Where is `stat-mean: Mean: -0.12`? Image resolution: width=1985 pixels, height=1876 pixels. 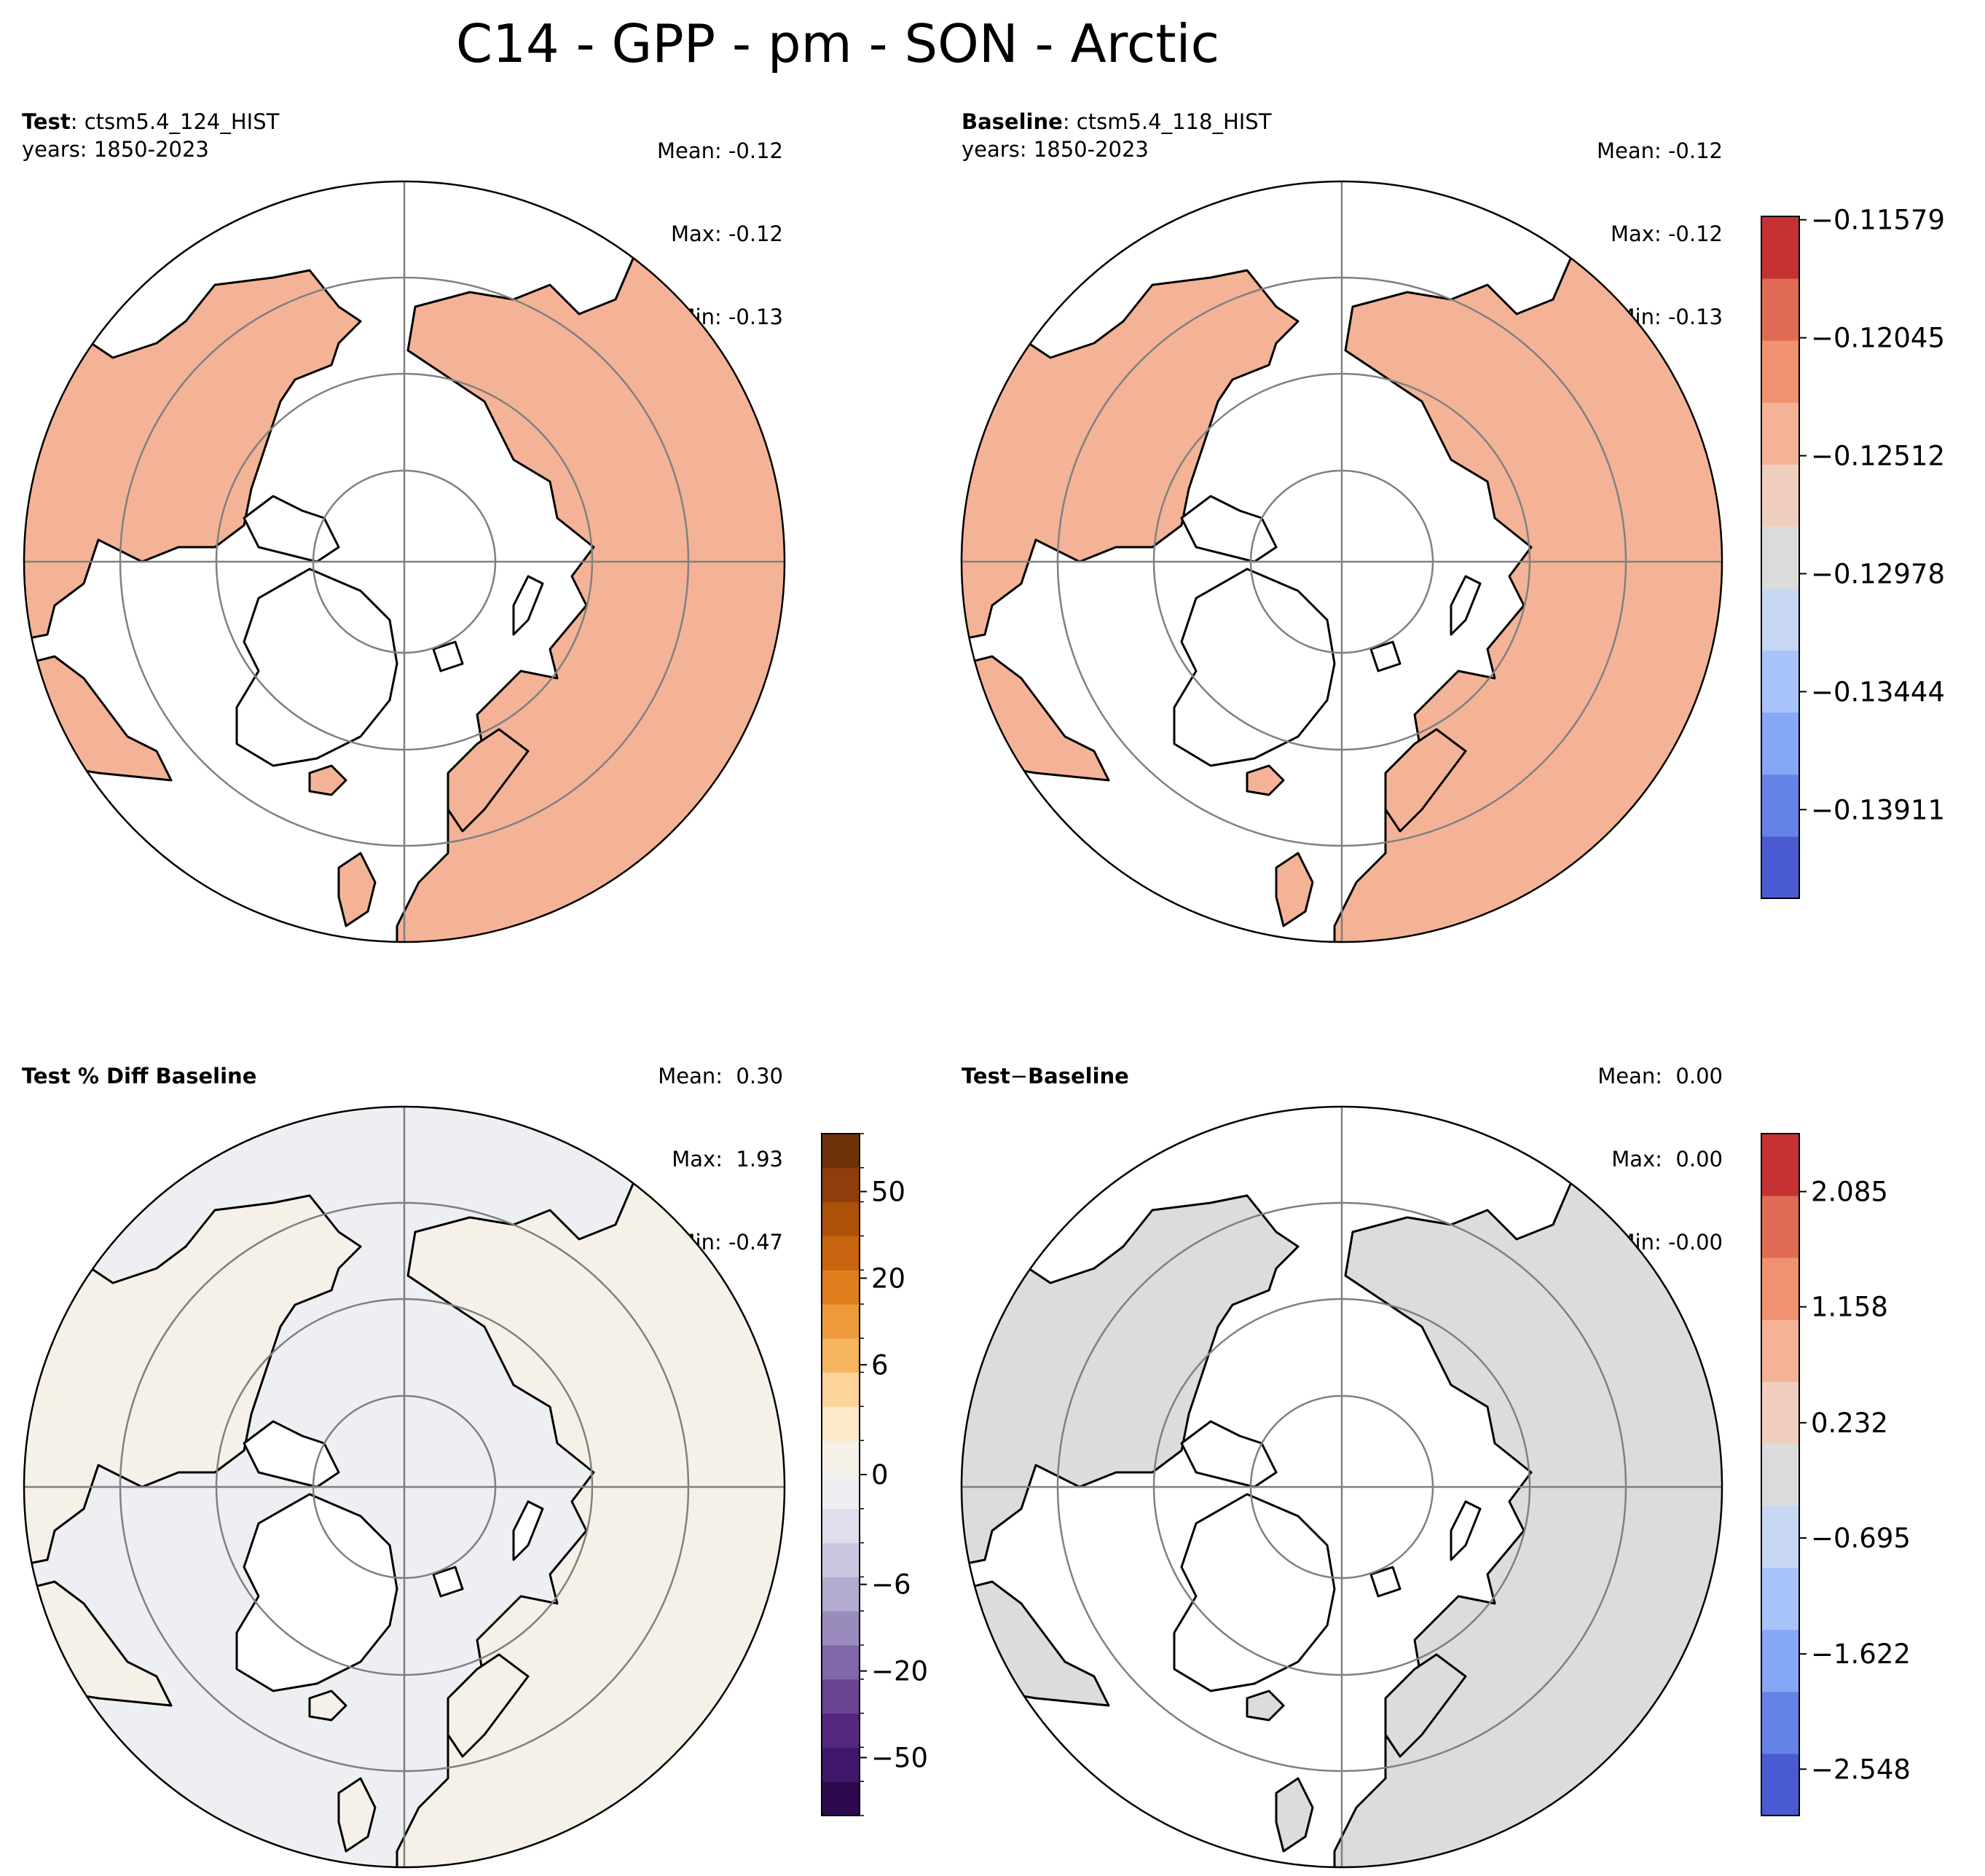
stat-mean: Mean: -0.12 is located at coordinates (1659, 150).